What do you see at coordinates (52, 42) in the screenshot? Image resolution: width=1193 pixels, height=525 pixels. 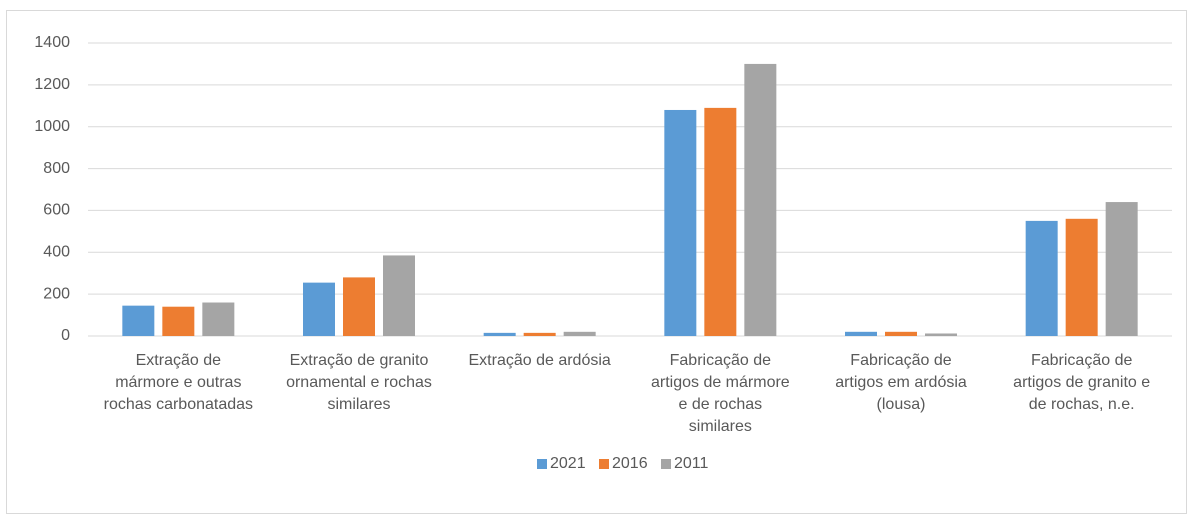 I see `y-tick-label: 1400` at bounding box center [52, 42].